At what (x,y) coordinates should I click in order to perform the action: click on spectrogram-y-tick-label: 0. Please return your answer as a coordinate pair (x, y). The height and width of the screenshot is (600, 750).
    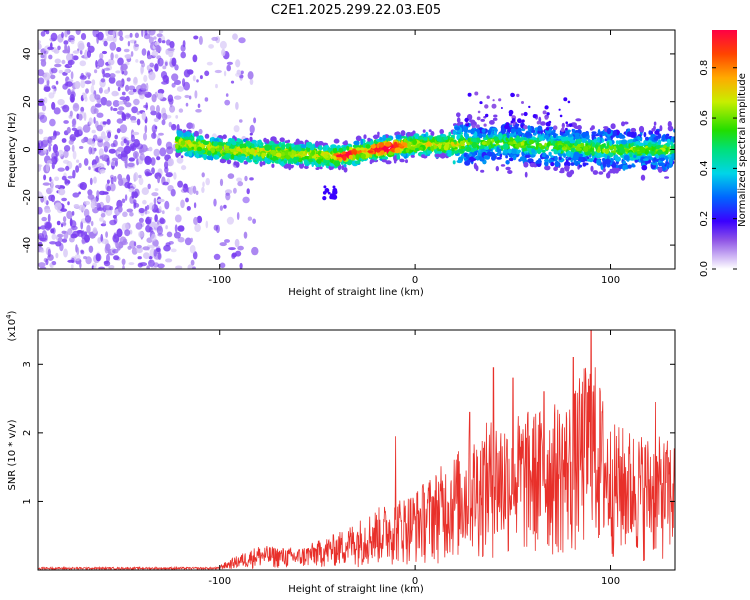
    Looking at the image, I should click on (27, 149).